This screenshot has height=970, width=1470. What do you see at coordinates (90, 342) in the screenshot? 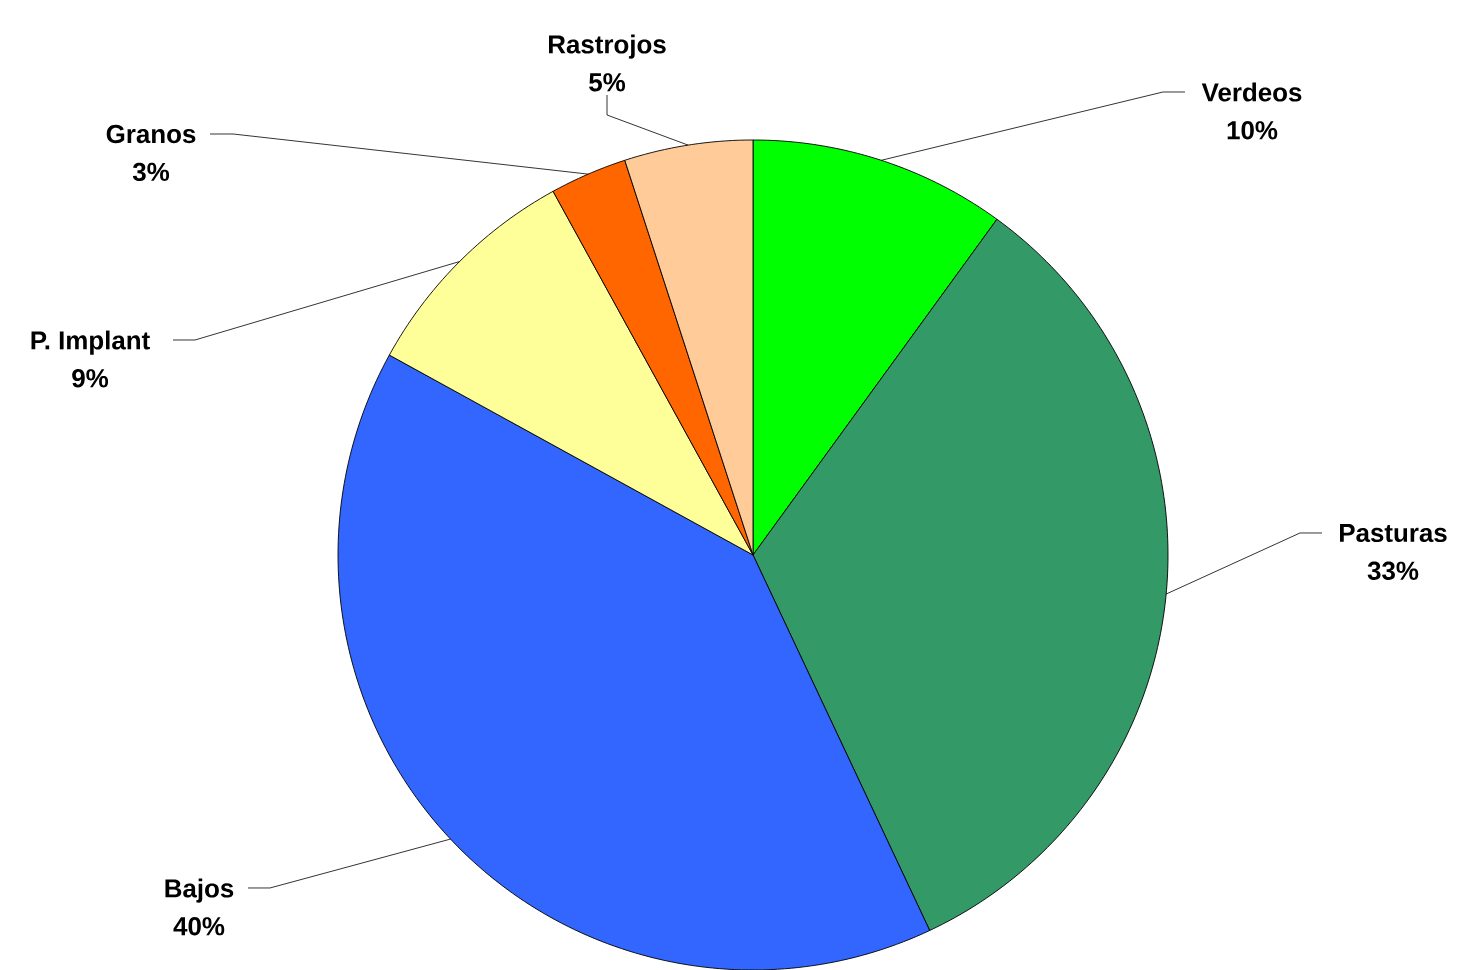
I see `slice-label: P. Implant` at bounding box center [90, 342].